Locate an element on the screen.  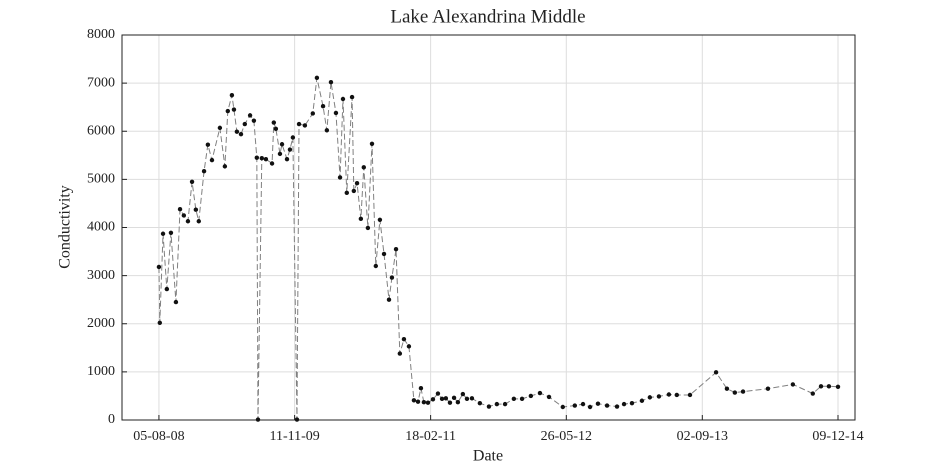
y-tick-label: 8000 is located at coordinates (101, 34).